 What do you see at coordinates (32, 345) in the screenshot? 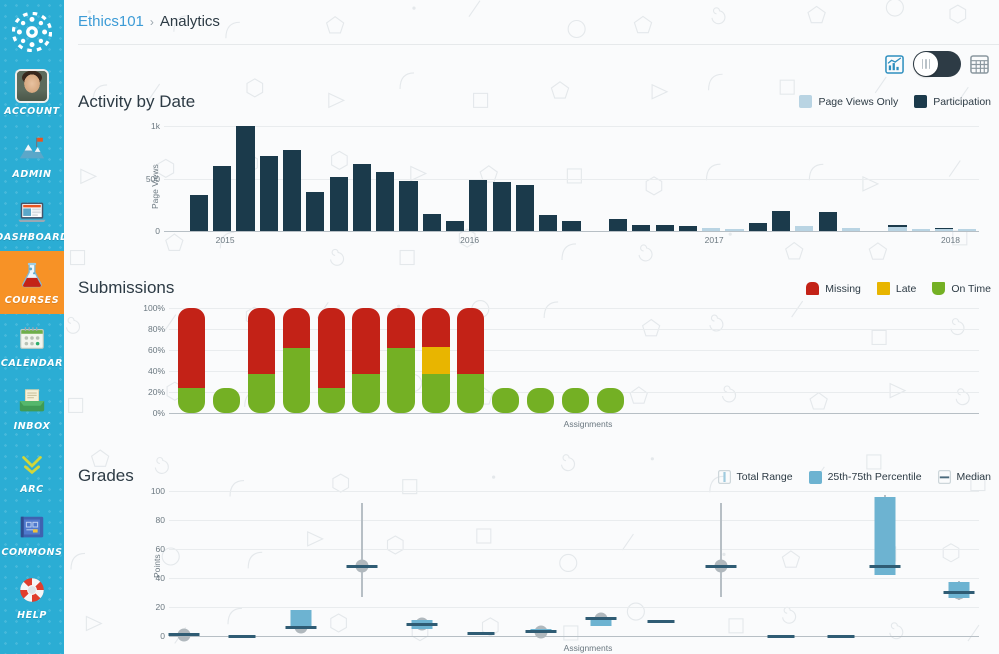
I see `sidebar-item-calendar: Calendar` at bounding box center [32, 345].